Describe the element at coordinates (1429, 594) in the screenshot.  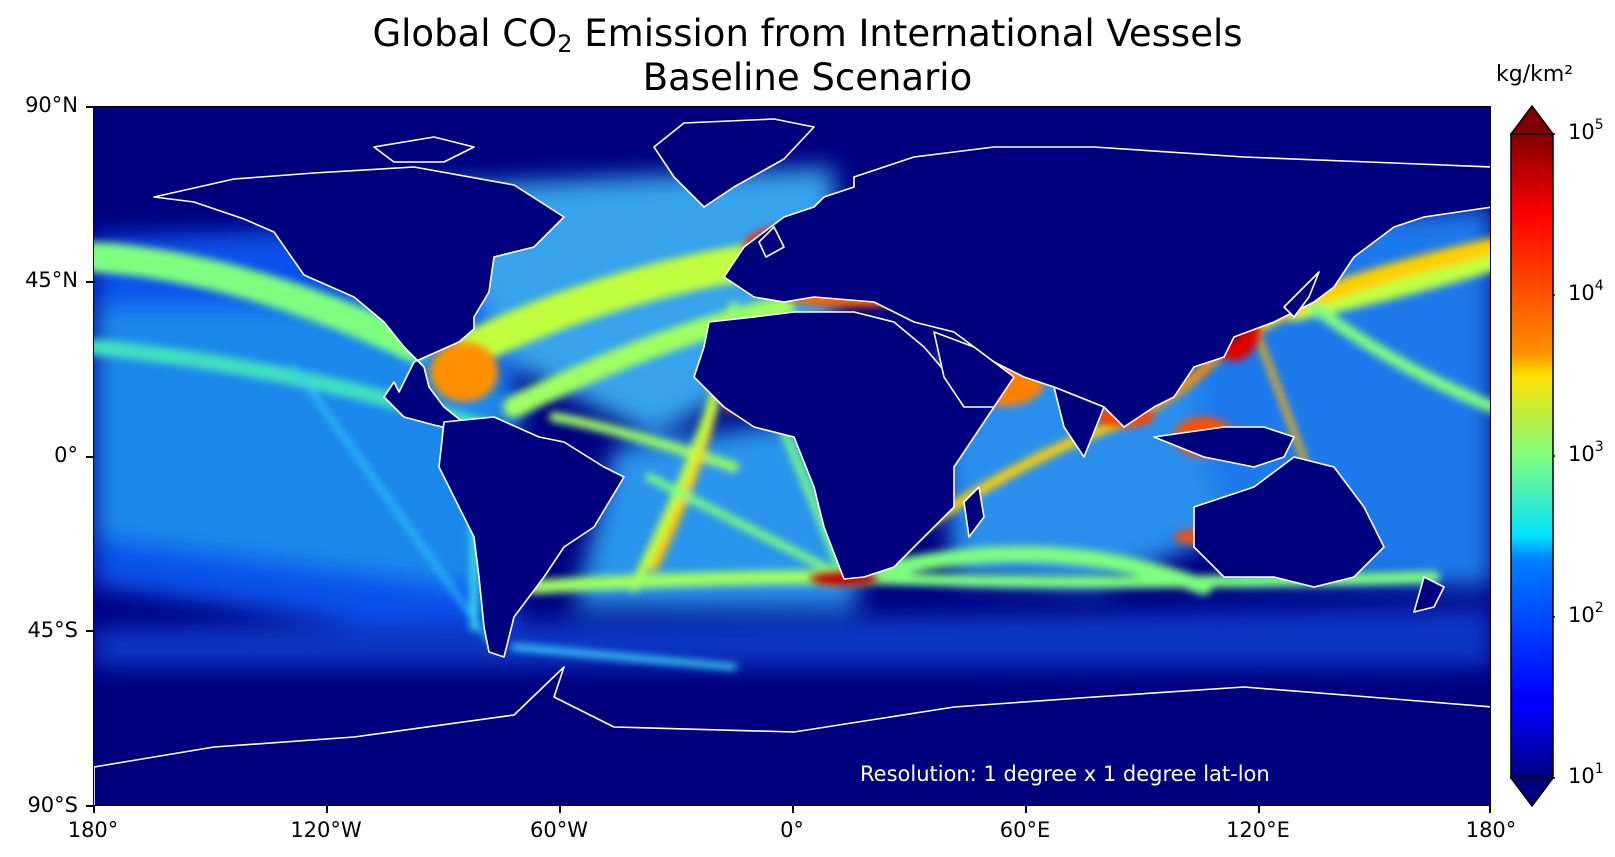
I see `new-zealand` at that location.